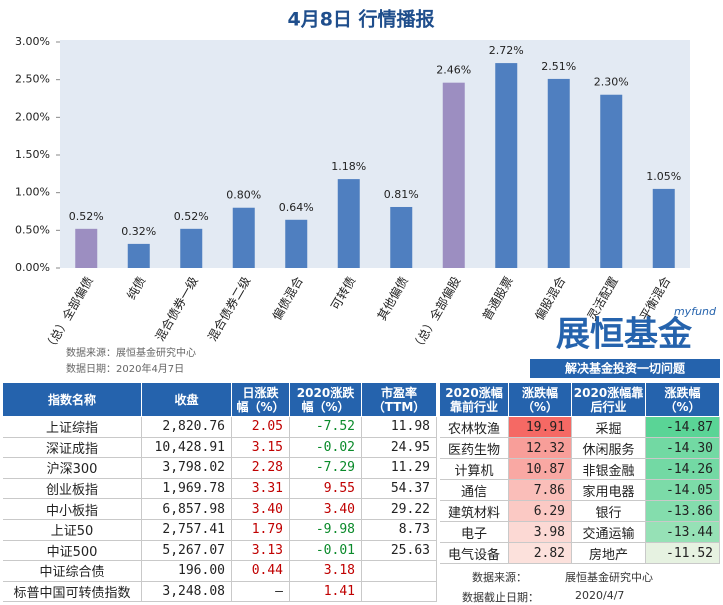 The height and width of the screenshot is (605, 723). What do you see at coordinates (473, 406) in the screenshot?
I see `header-text: 靠前行业` at bounding box center [473, 406].